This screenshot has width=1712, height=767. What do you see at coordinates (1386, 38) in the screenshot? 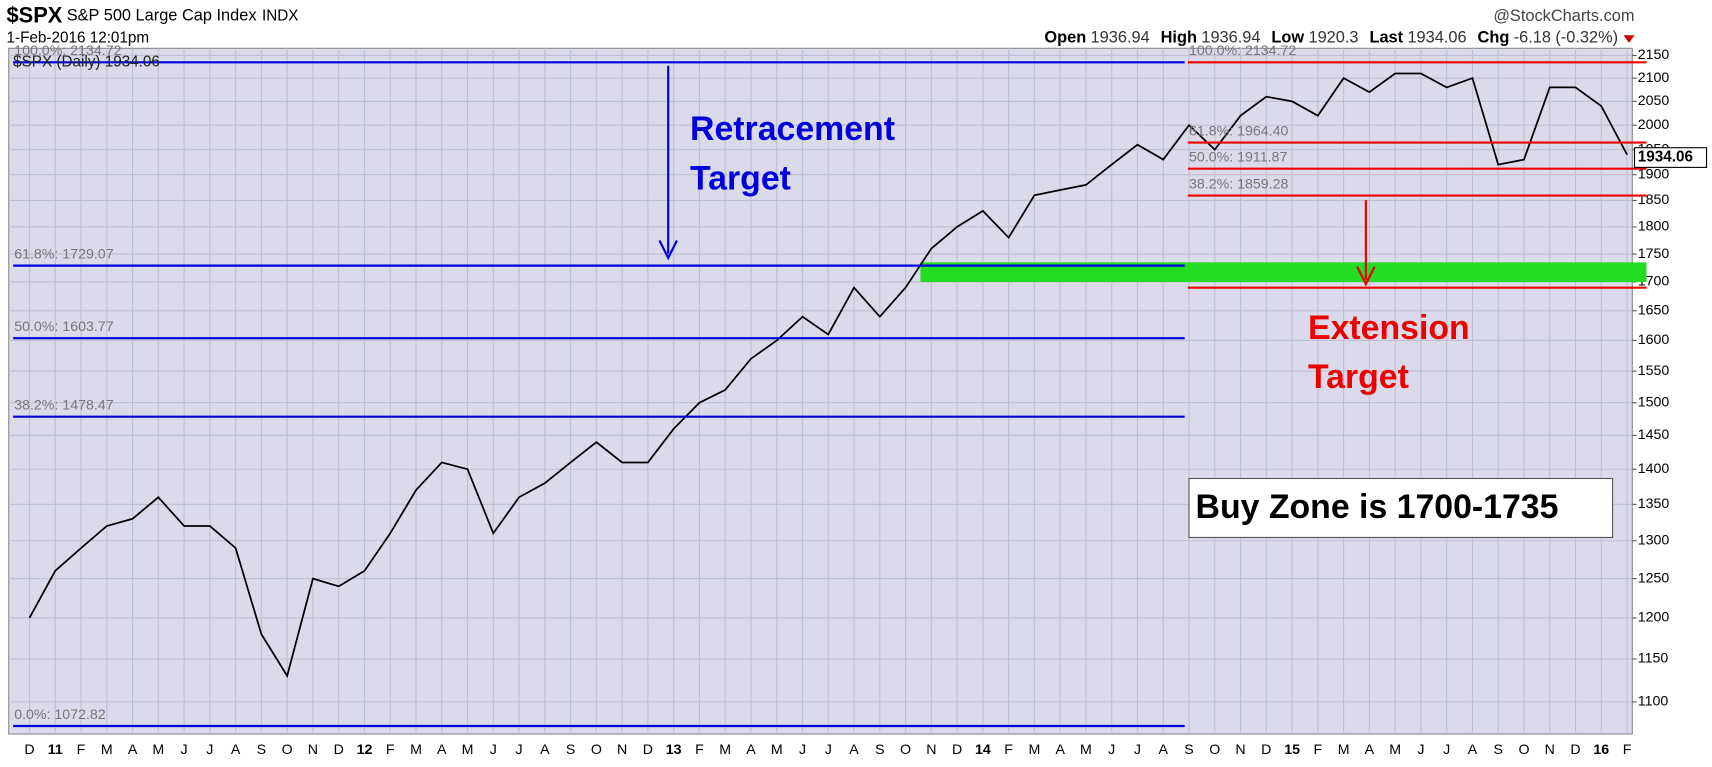
I see `quote-label: Last` at bounding box center [1386, 38].